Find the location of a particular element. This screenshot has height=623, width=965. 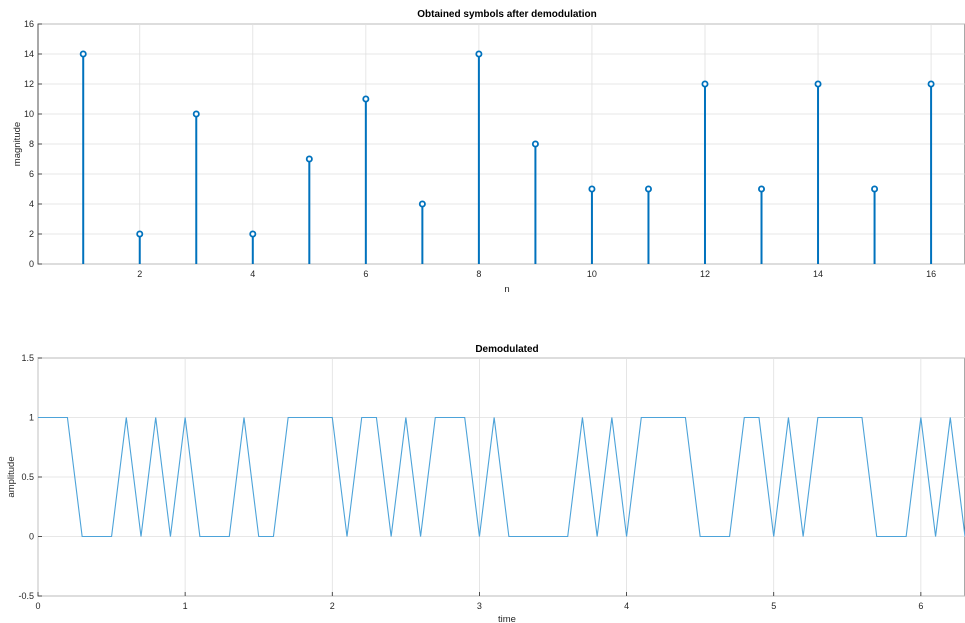

plot-title: Obtained symbols after demodulation is located at coordinates (506, 14).